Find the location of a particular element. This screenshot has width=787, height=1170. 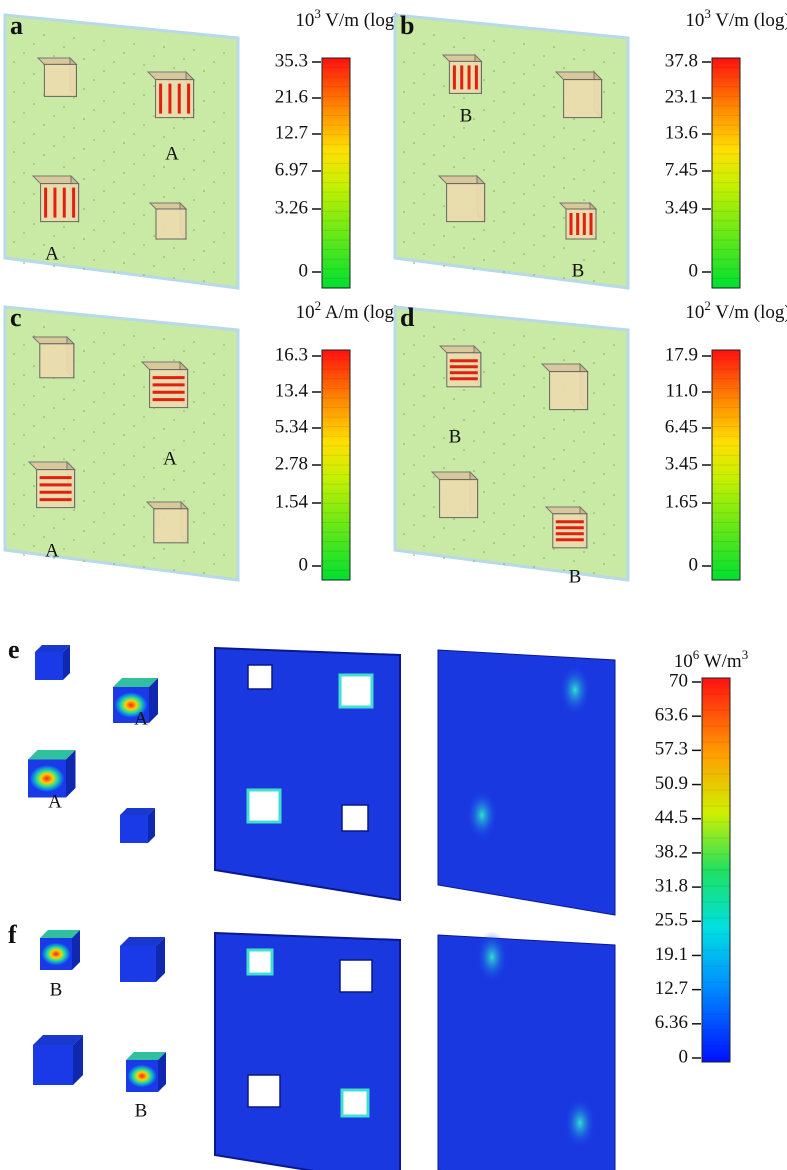

unit-label: 102 V/m (log) is located at coordinates (736, 310).